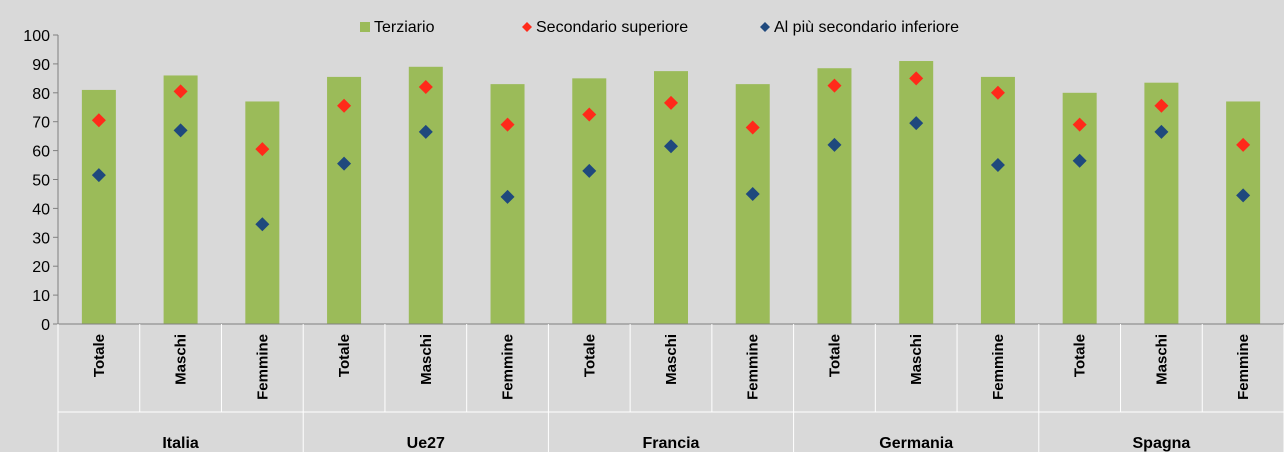  I want to click on y-tick-label: 10, so click(41, 296).